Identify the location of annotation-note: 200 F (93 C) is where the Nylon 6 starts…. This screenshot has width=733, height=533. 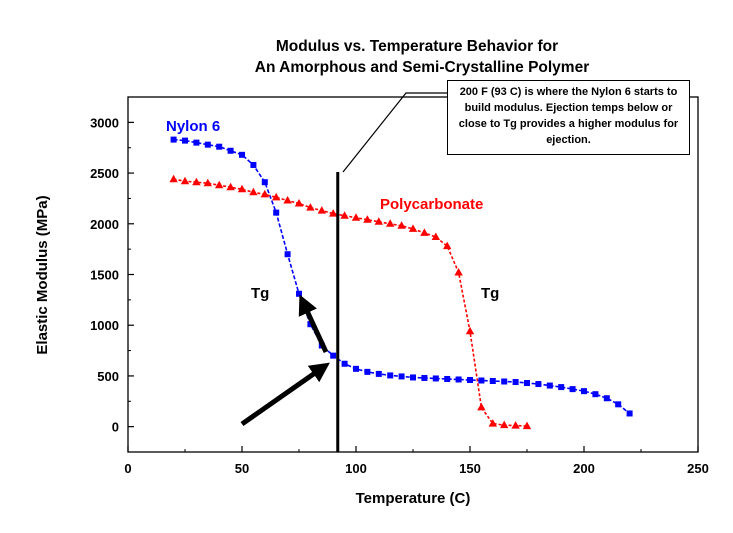
(568, 117).